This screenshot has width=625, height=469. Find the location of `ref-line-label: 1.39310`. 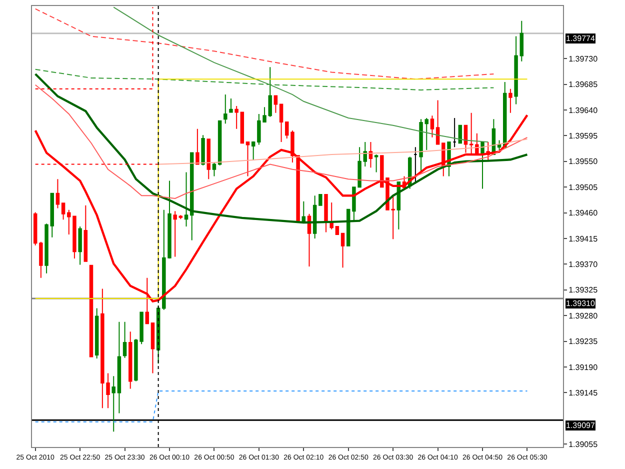

ref-line-label: 1.39310 is located at coordinates (581, 303).